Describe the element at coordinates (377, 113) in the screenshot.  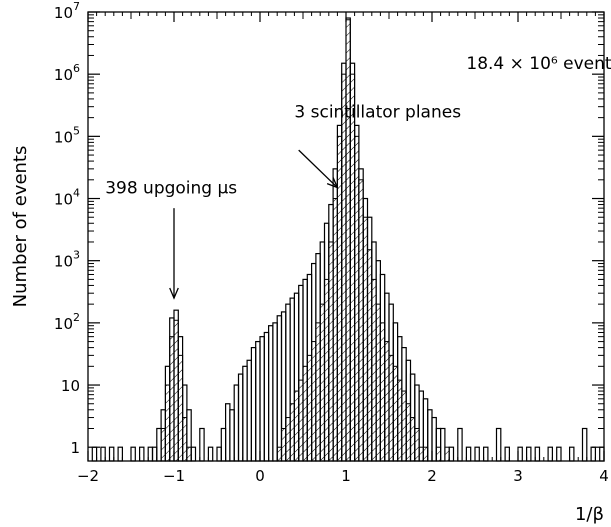
I see `annotation-label: 3 scintillator planes` at that location.